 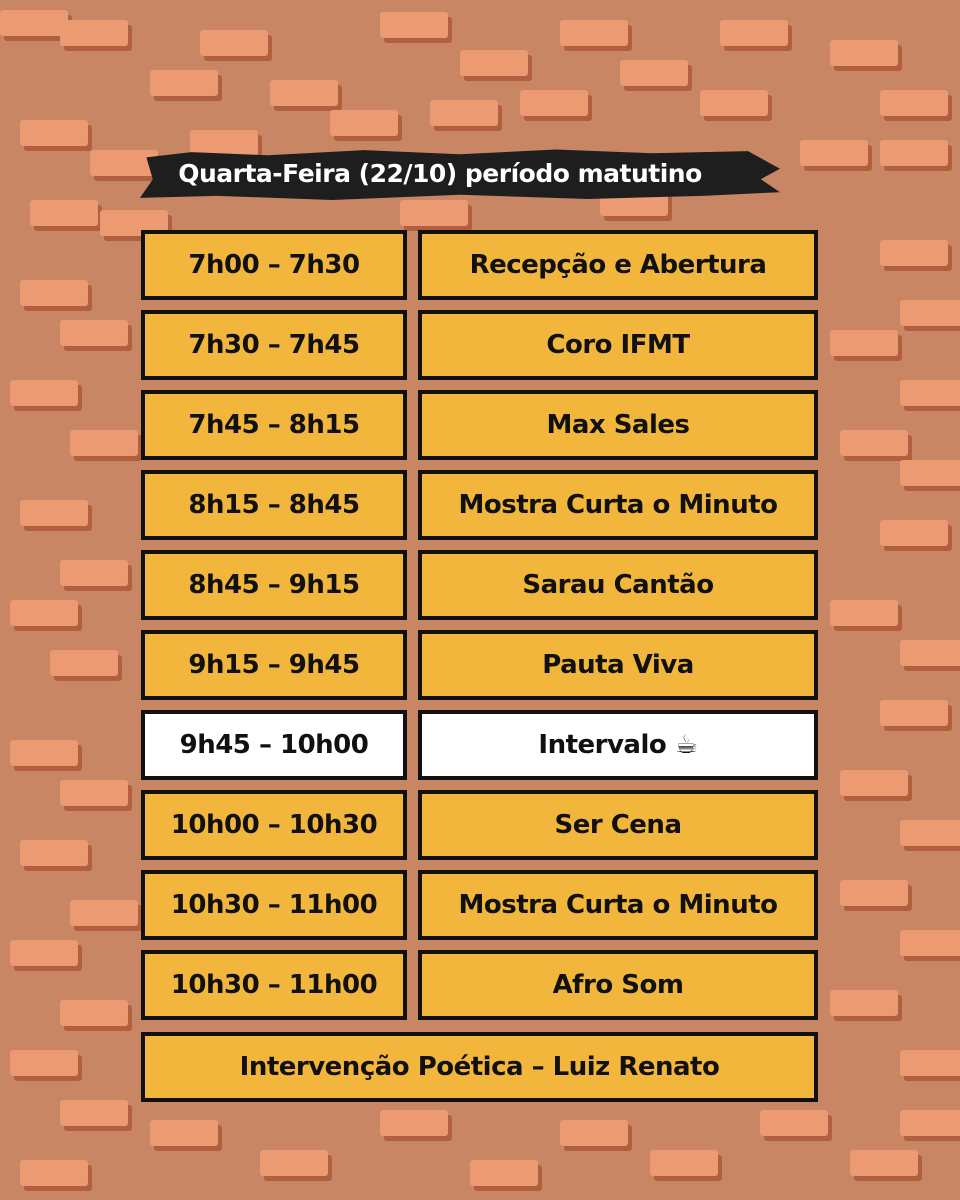 What do you see at coordinates (274, 425) in the screenshot?
I see `time-slot: 7h45 – 8h15` at bounding box center [274, 425].